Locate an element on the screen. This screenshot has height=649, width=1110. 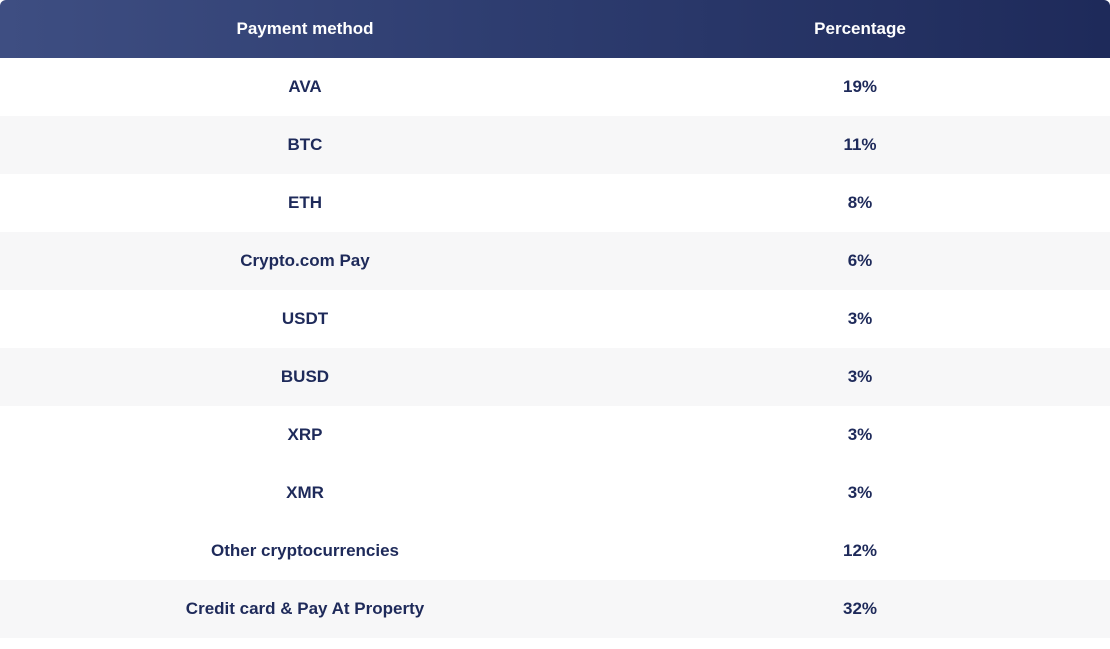
percentage-cell: 12% is located at coordinates (860, 550).